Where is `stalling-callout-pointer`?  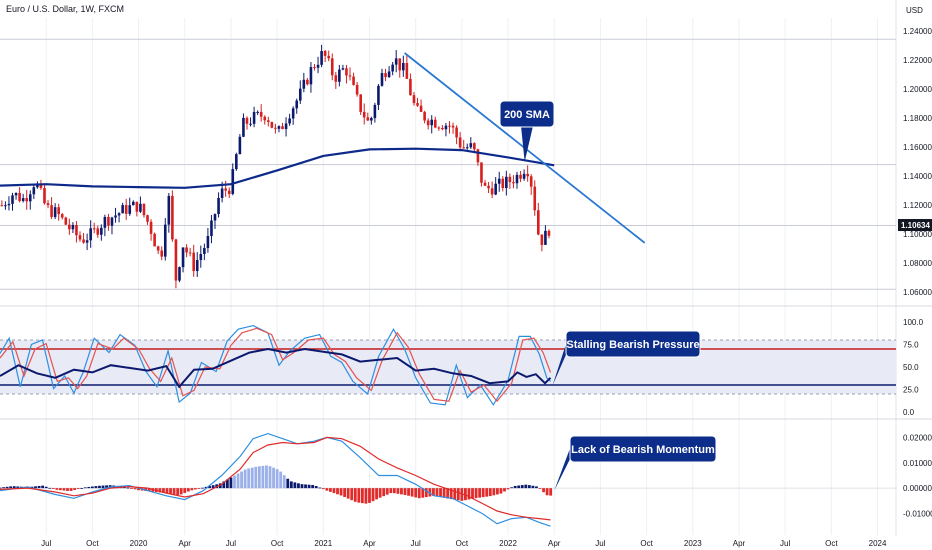 stalling-callout-pointer is located at coordinates (560, 362).